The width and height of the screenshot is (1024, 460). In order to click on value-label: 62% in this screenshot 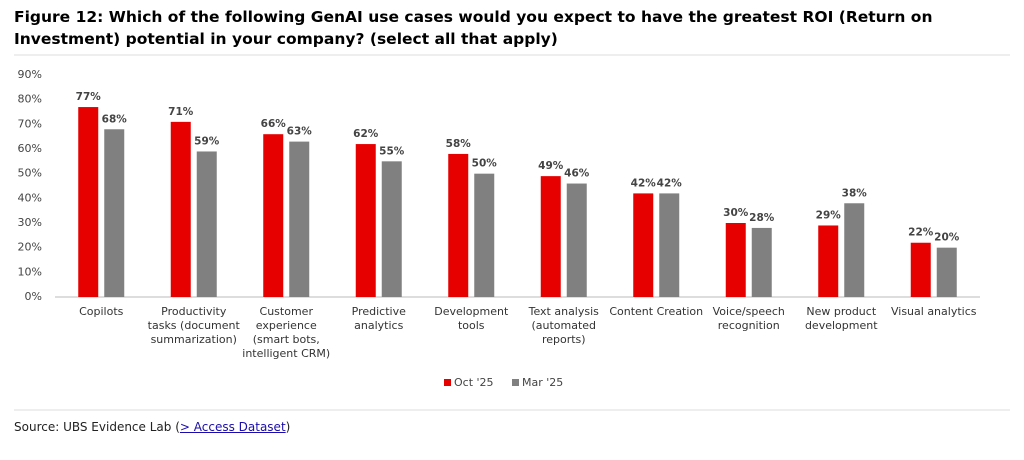, I will do `click(366, 134)`.